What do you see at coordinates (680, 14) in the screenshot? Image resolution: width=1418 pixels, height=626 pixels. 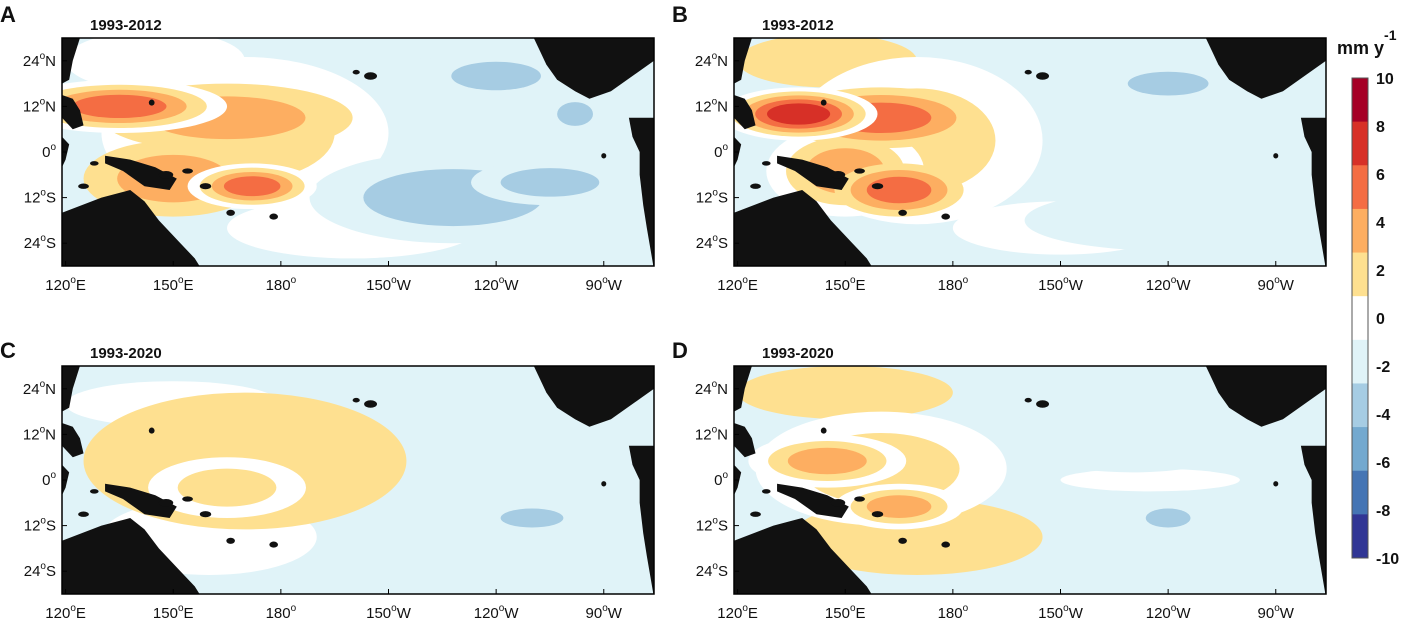 I see `panel-label: B` at bounding box center [680, 14].